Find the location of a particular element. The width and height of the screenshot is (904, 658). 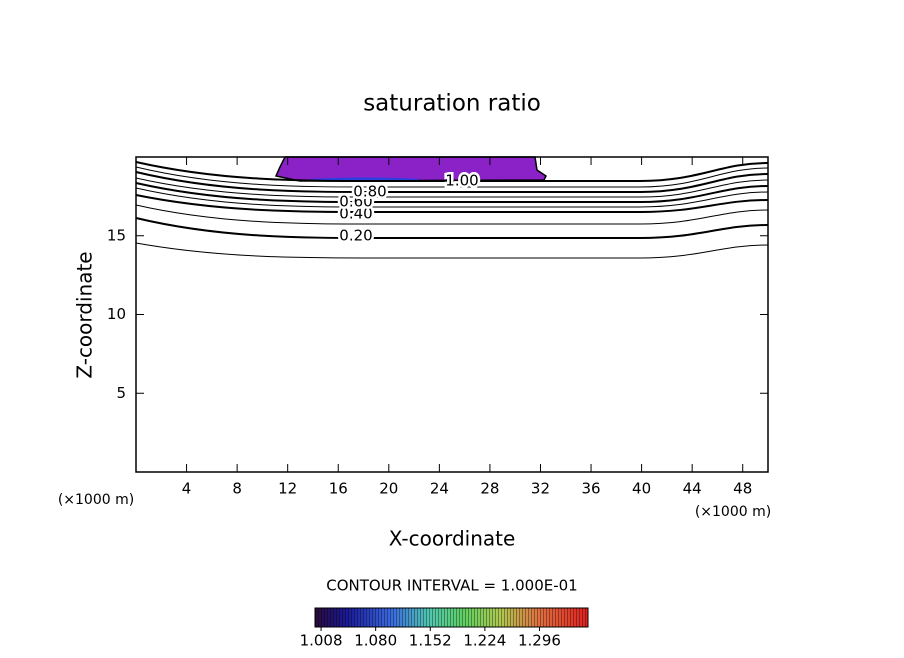

x-tick-label: 28 is located at coordinates (489, 489).